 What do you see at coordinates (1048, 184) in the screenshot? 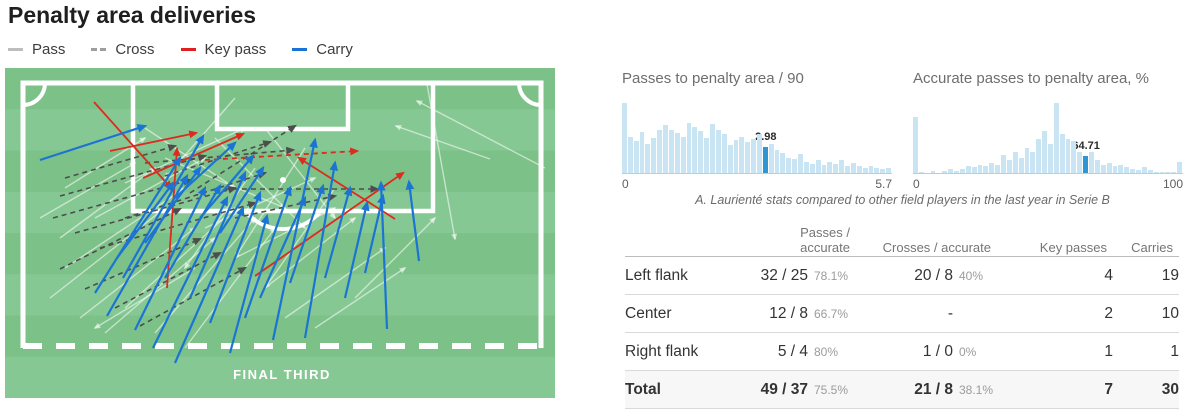
I see `histogram-x-axis: 0 100` at bounding box center [1048, 184].